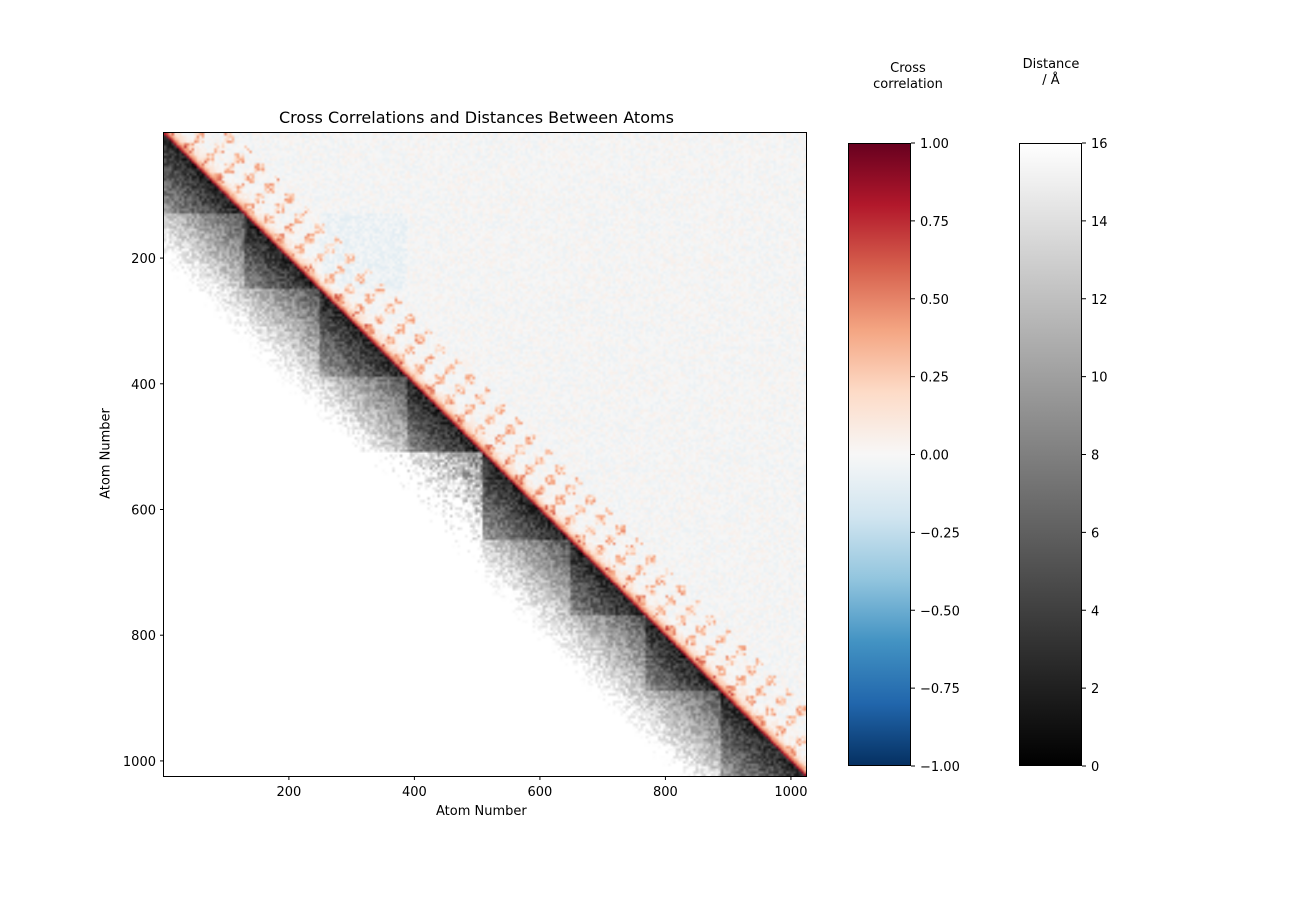 The image size is (1300, 900). What do you see at coordinates (288, 792) in the screenshot?
I see `x-tick-label: 200` at bounding box center [288, 792].